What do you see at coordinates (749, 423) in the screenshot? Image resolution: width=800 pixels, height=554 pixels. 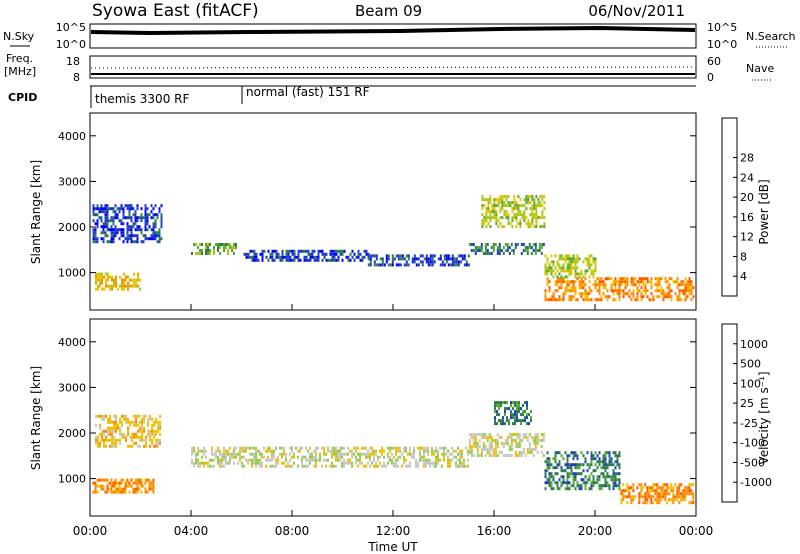 I see `velocity-colorbar-tick-4: -25` at bounding box center [749, 423].